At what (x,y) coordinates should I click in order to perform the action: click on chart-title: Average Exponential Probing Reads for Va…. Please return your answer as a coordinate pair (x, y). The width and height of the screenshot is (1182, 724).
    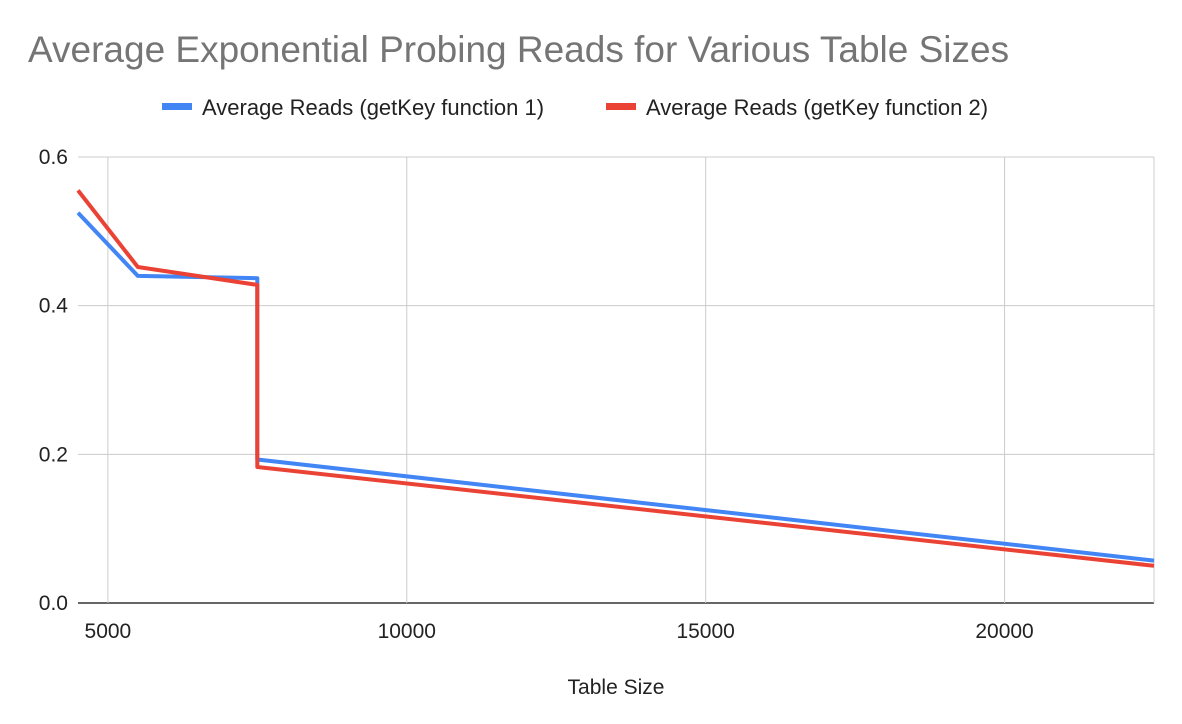
    Looking at the image, I should click on (518, 49).